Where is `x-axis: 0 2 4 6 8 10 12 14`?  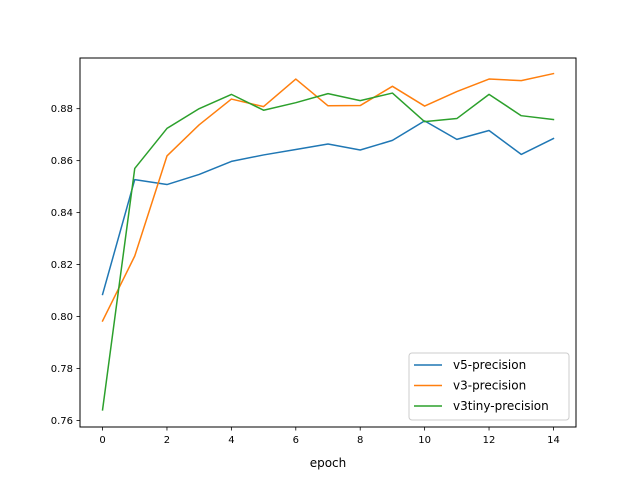 x-axis: 0 2 4 6 8 10 12 14 is located at coordinates (329, 436).